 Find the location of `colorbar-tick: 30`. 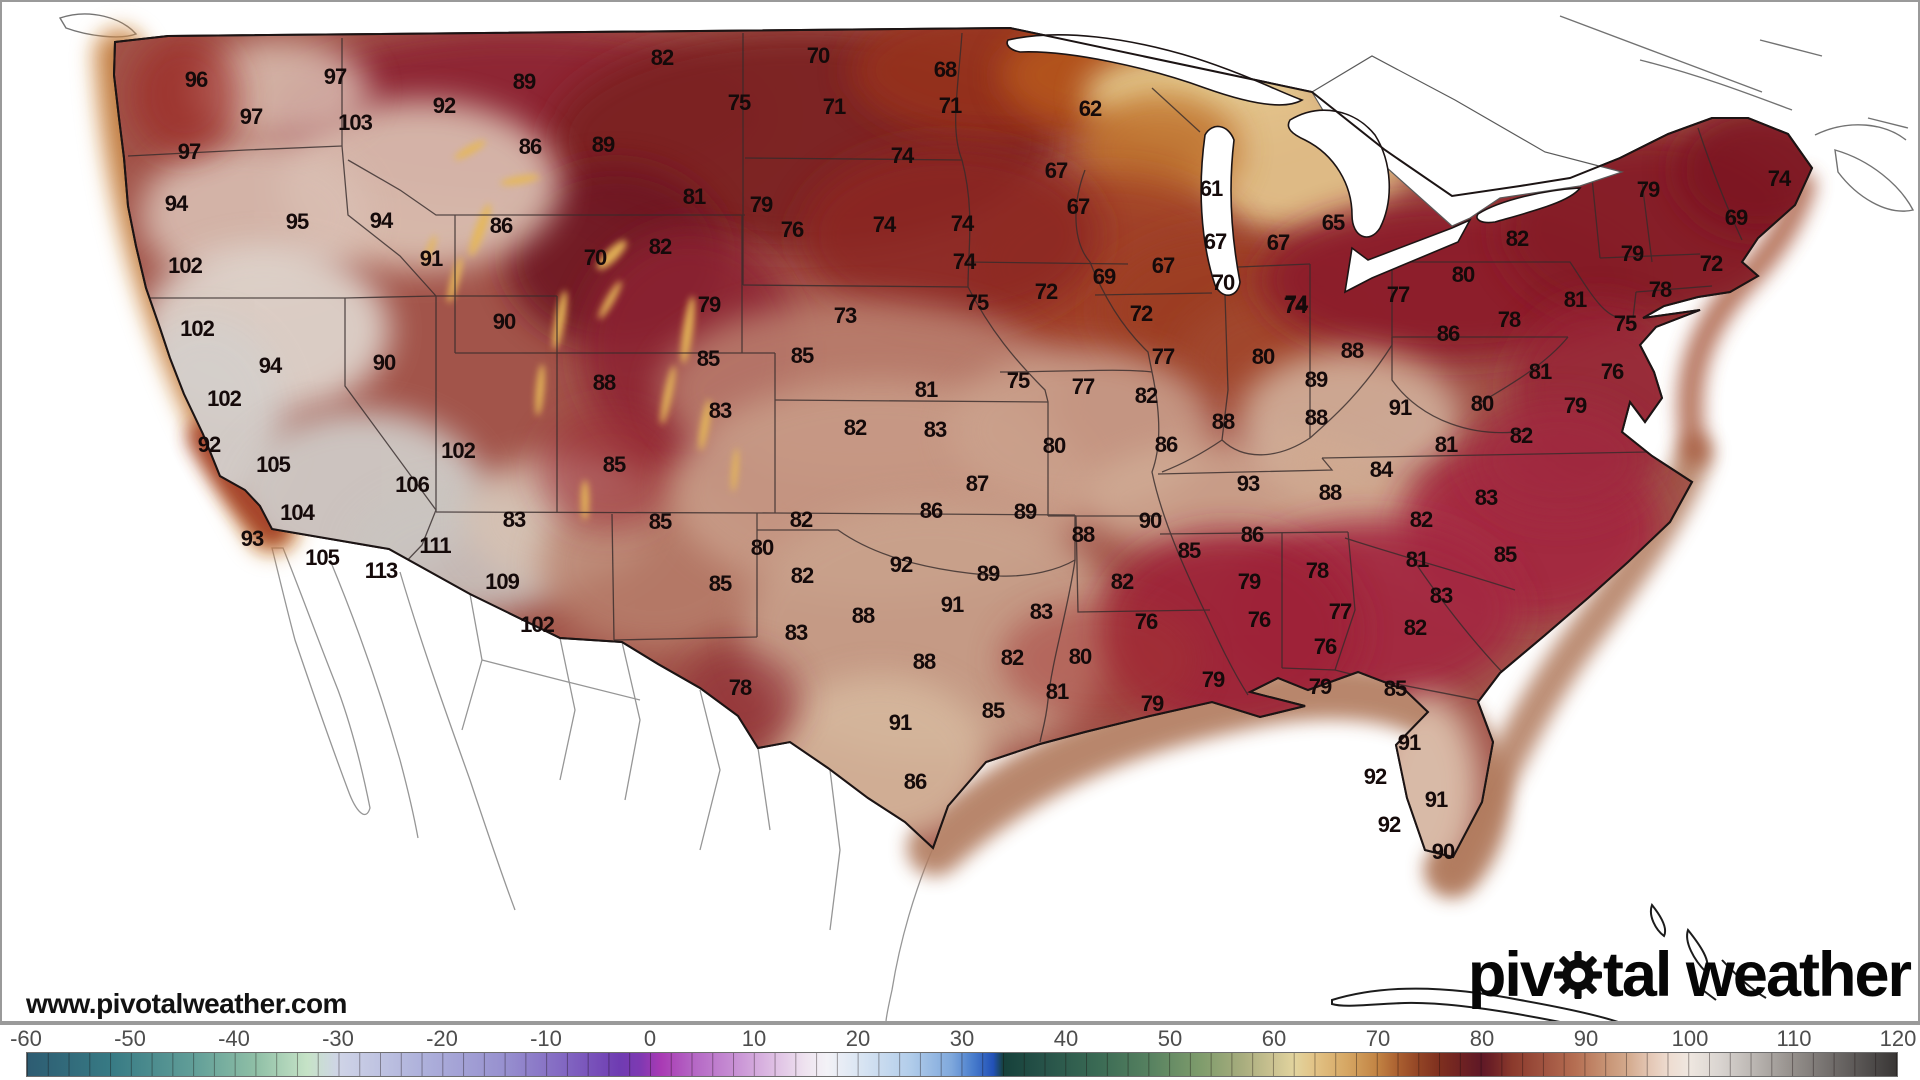

colorbar-tick: 30 is located at coordinates (962, 1038).